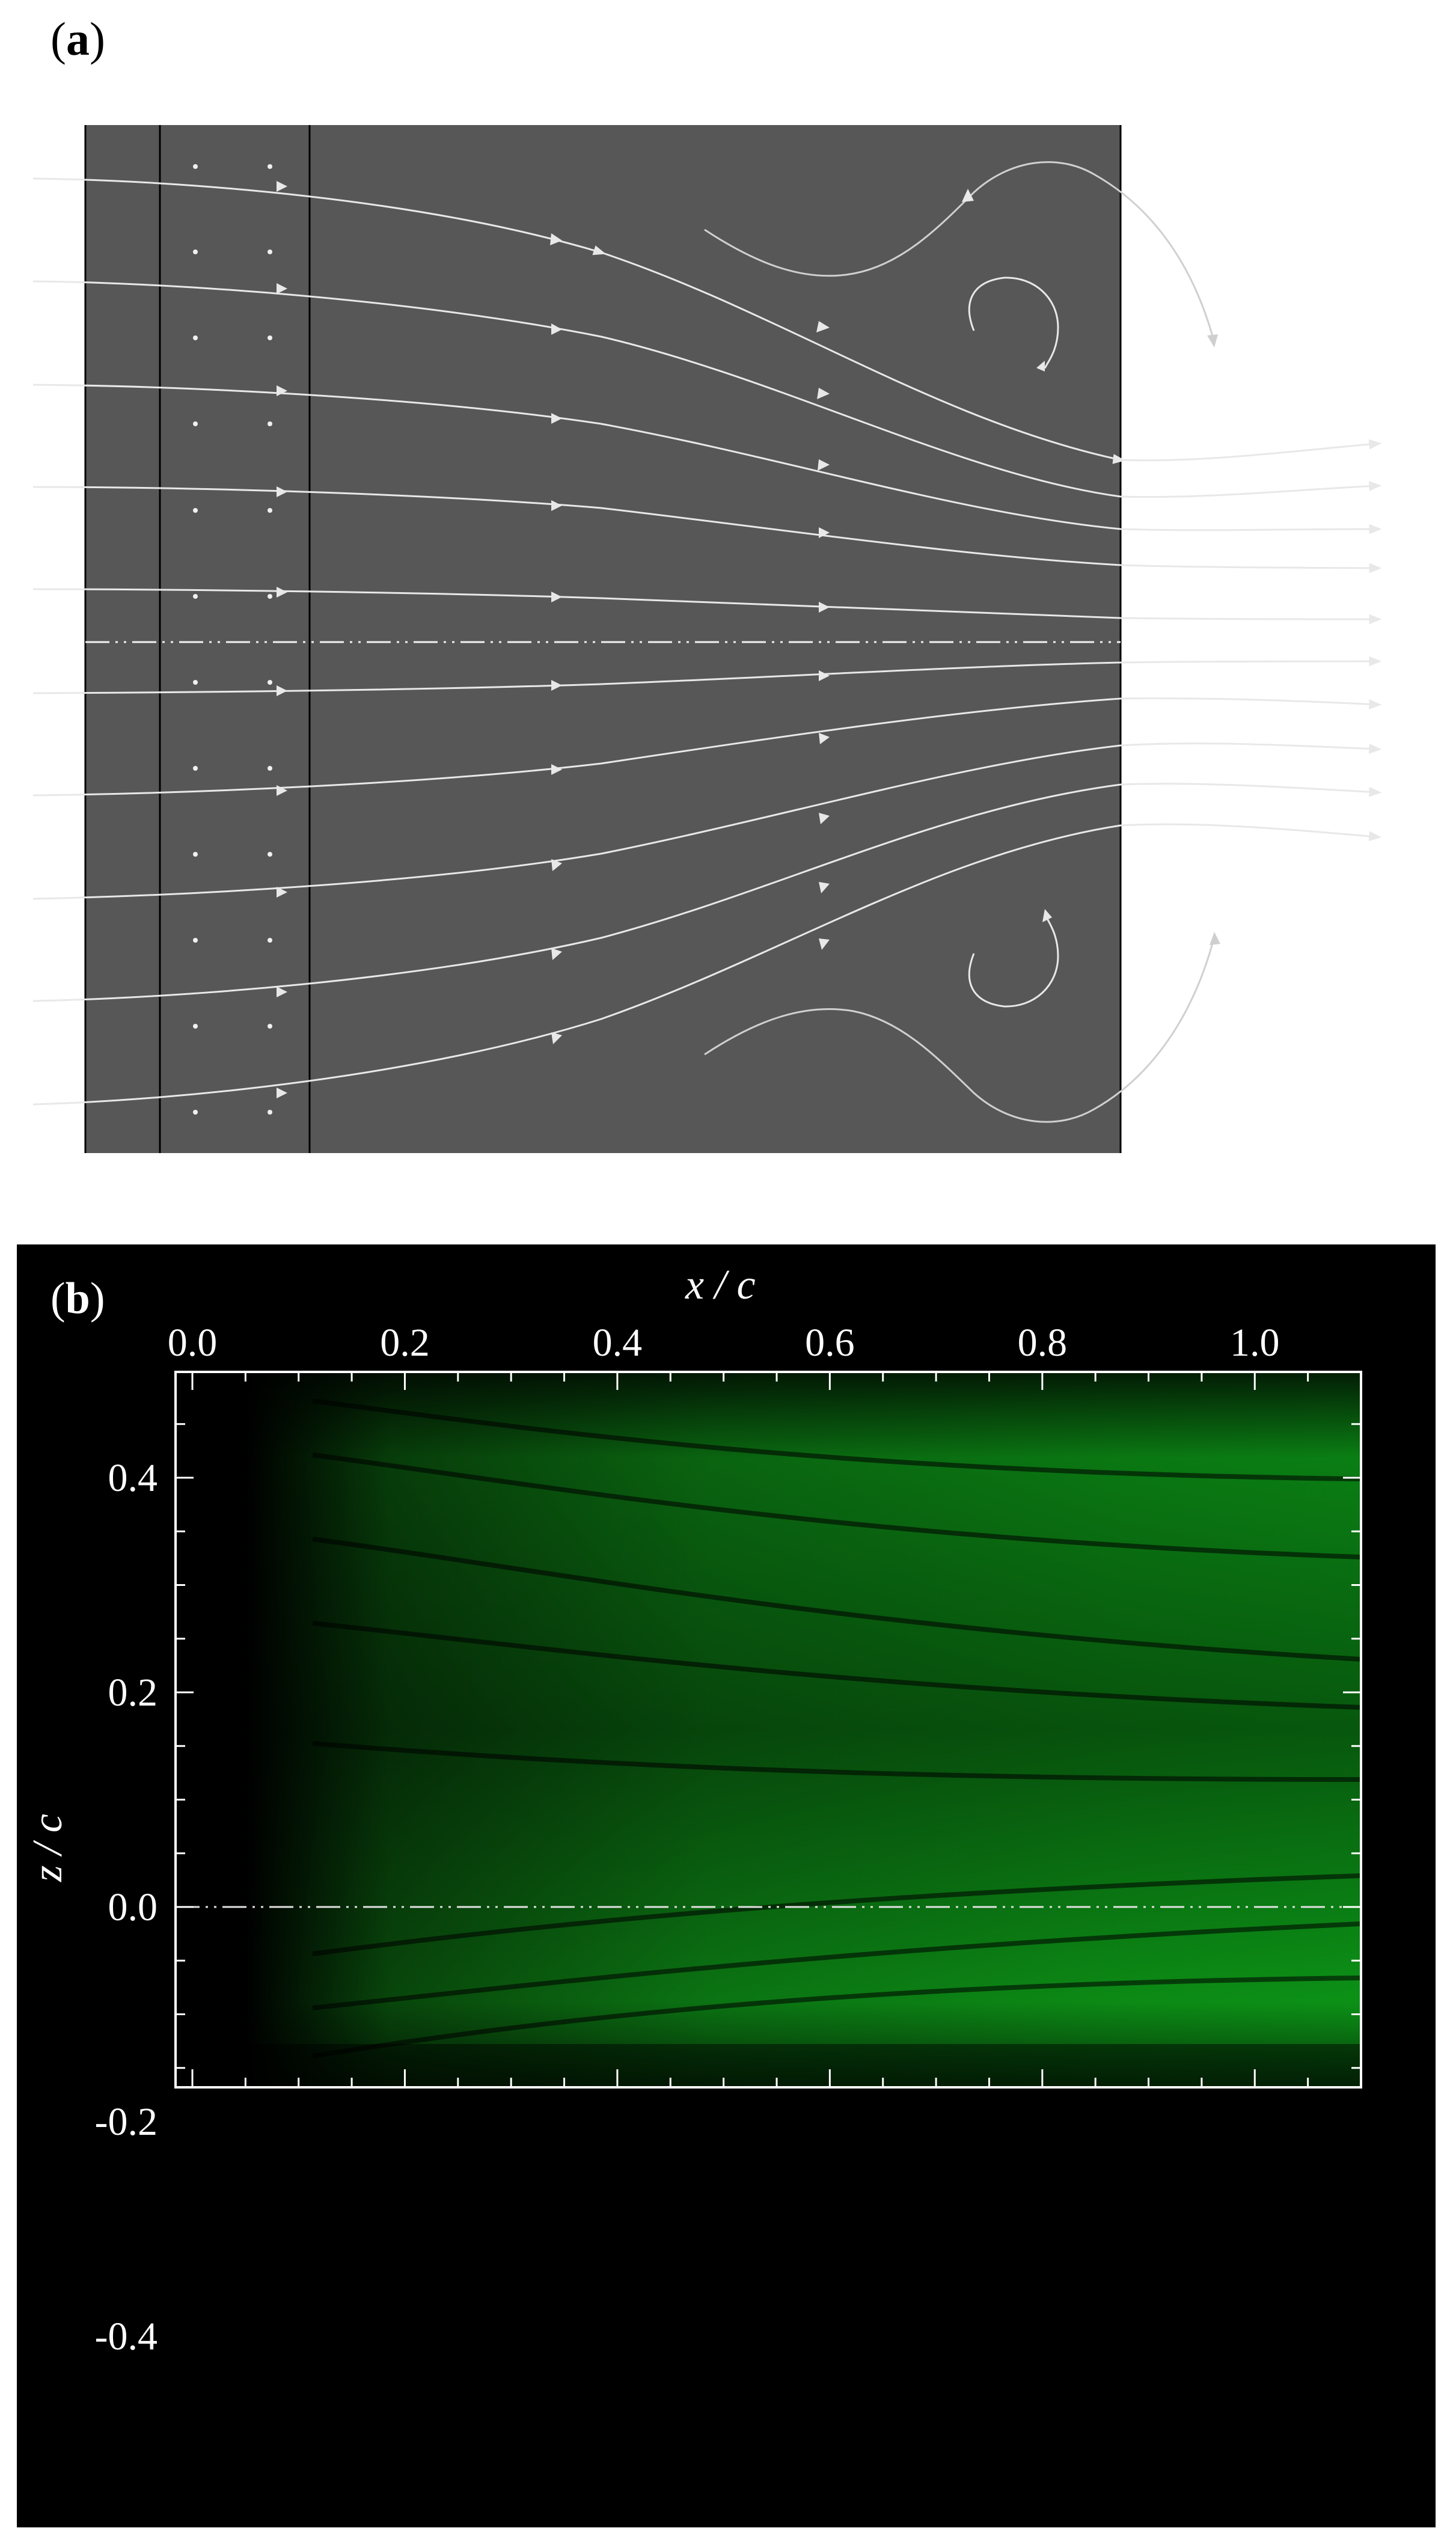 The image size is (1456, 2534). Describe the element at coordinates (126, 2122) in the screenshot. I see `y-tick-label: -0.2` at that location.